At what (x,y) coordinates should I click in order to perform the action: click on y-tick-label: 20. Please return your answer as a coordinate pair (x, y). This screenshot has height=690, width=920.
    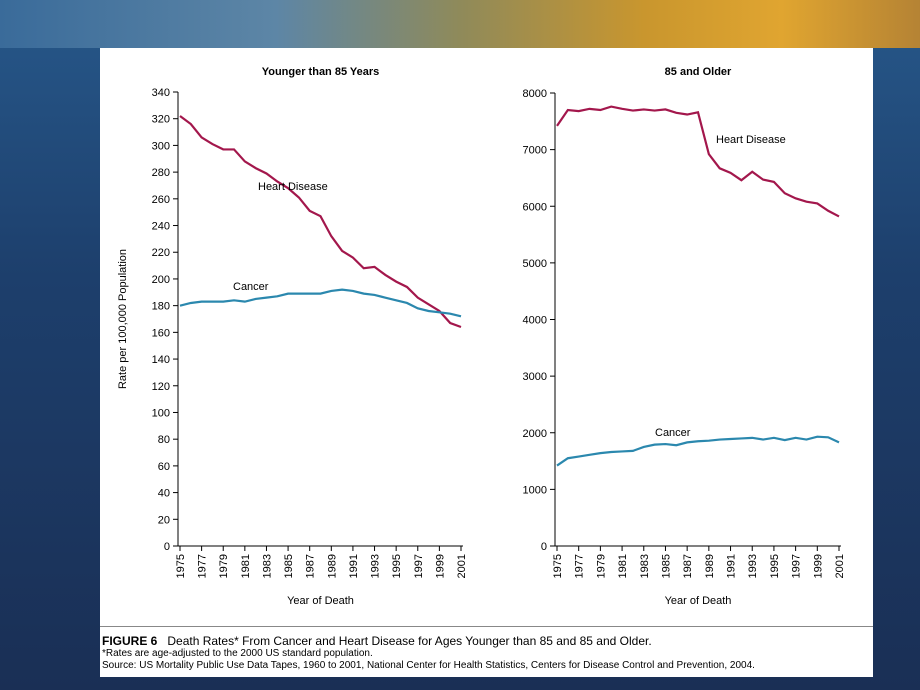
    Looking at the image, I should click on (164, 520).